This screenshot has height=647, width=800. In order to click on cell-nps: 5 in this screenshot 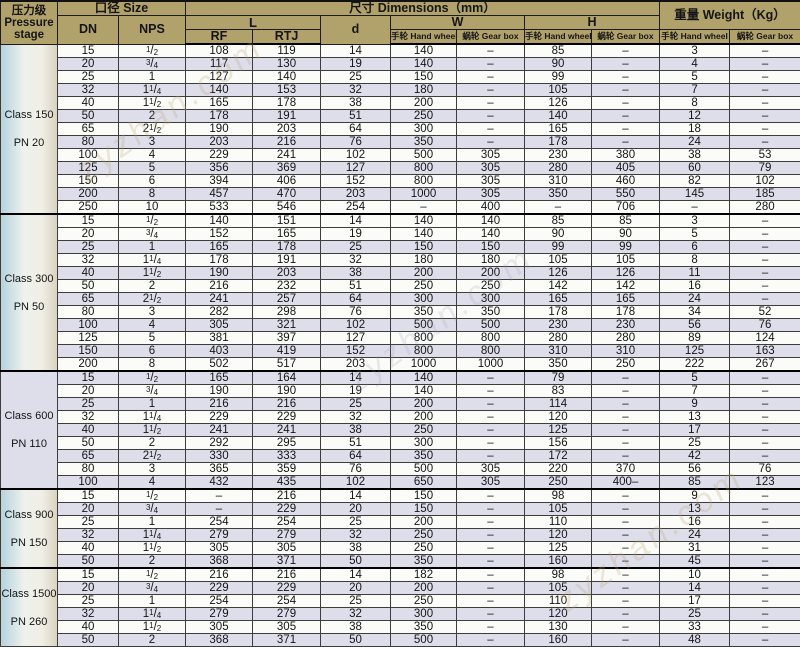, I will do `click(152, 338)`.